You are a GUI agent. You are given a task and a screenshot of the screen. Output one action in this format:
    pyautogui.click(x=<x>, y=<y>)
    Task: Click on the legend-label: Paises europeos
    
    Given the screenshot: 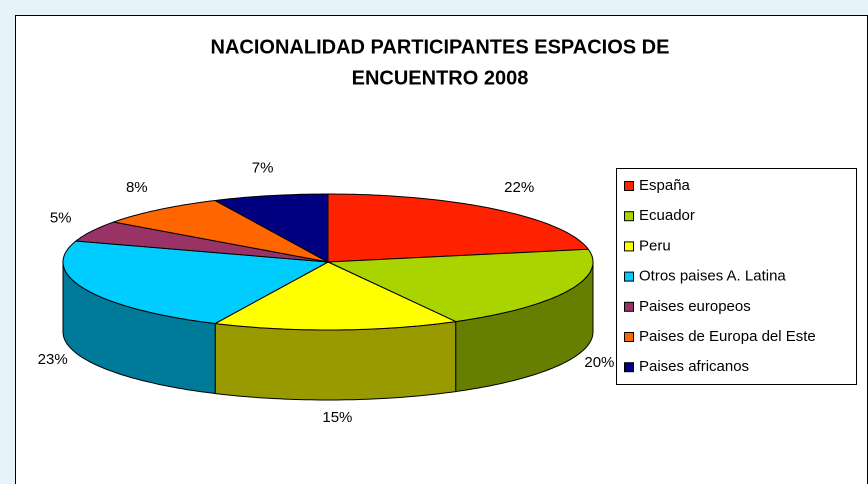 What is the action you would take?
    pyautogui.click(x=695, y=306)
    